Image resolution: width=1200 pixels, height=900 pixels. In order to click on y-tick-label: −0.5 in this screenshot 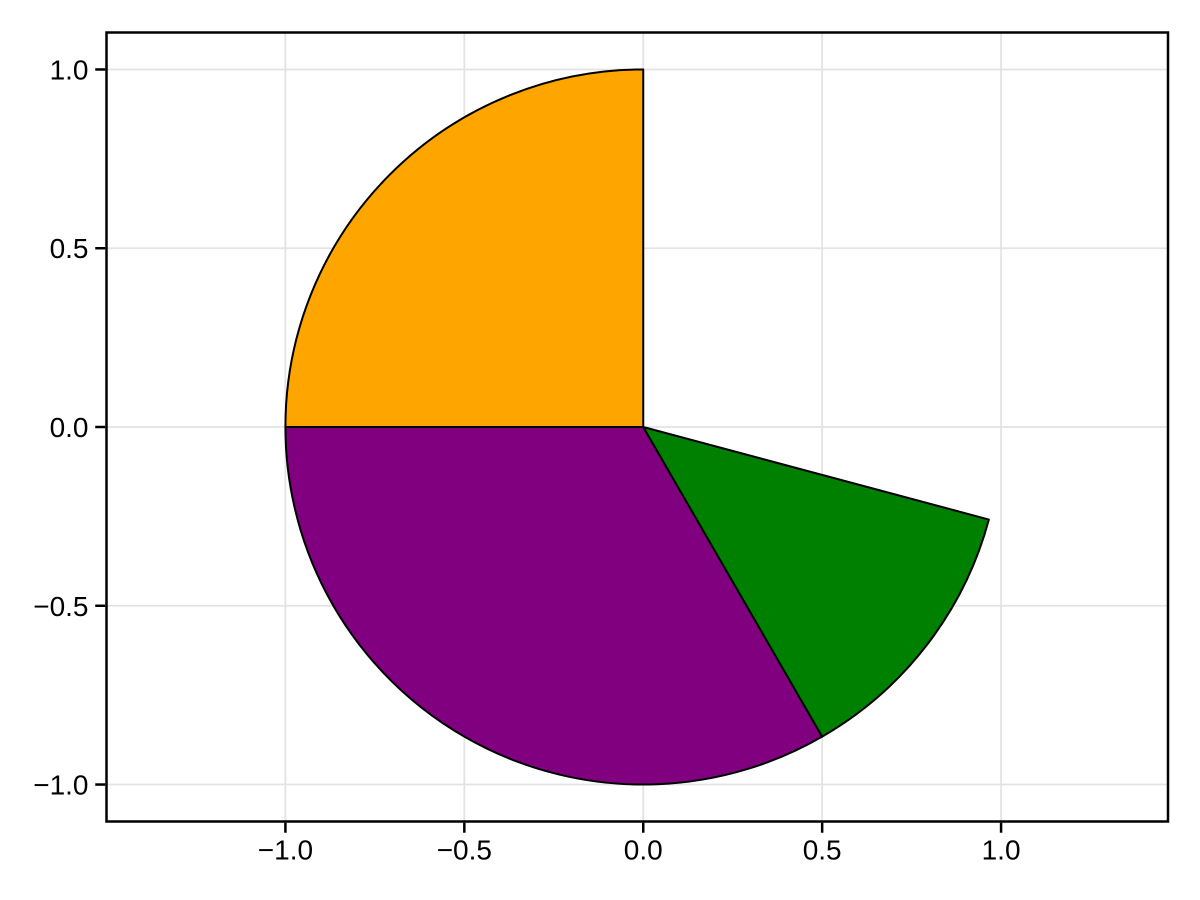, I will do `click(60, 606)`.